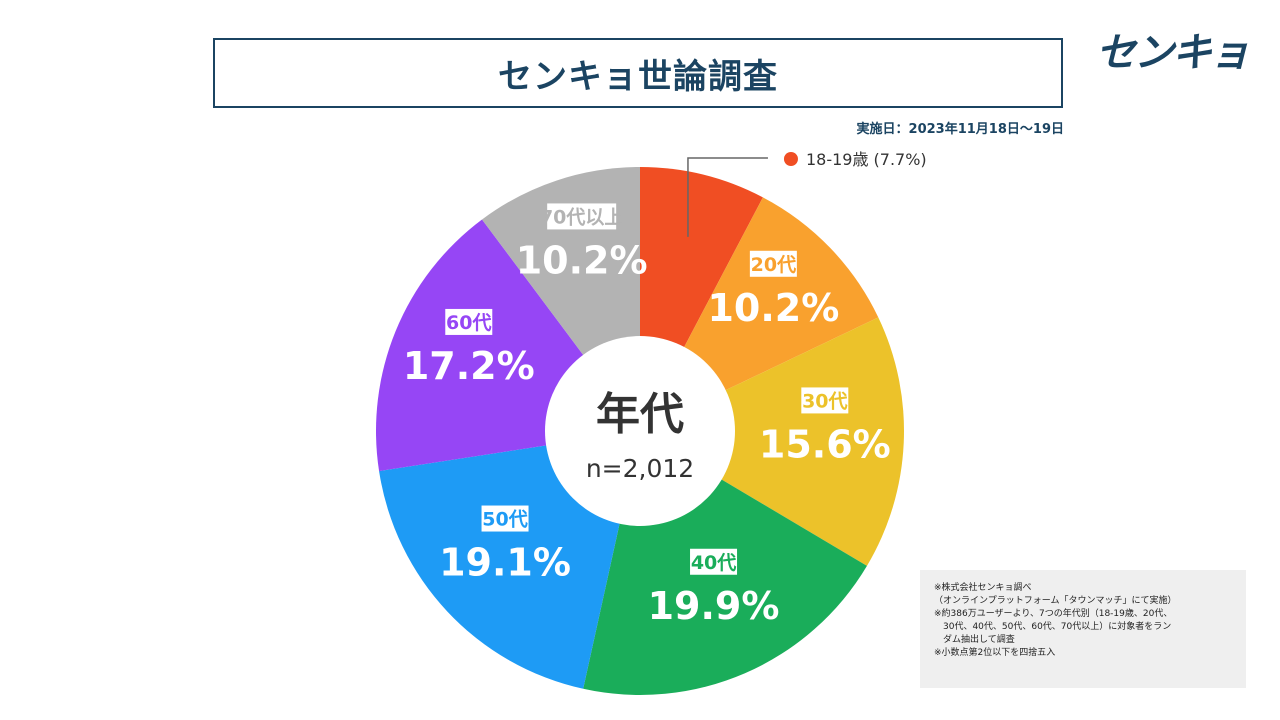 Image resolution: width=1280 pixels, height=720 pixels. I want to click on survey-date: 実施日：2023年11月18日〜19日, so click(960, 129).